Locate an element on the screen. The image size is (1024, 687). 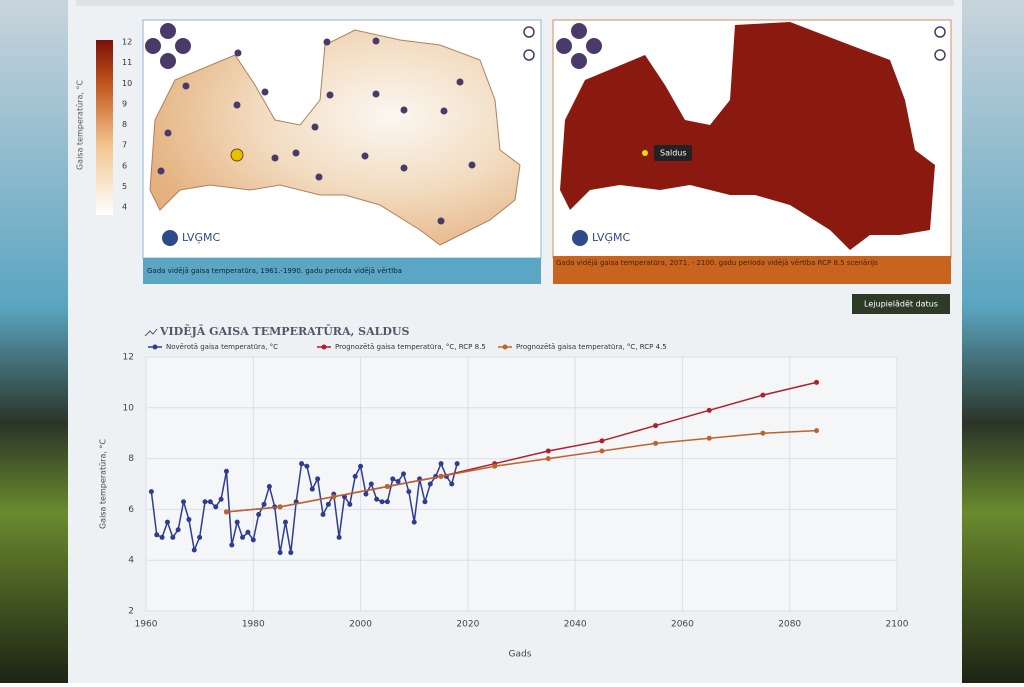
x-tick-label: 2020 is located at coordinates (467, 625).